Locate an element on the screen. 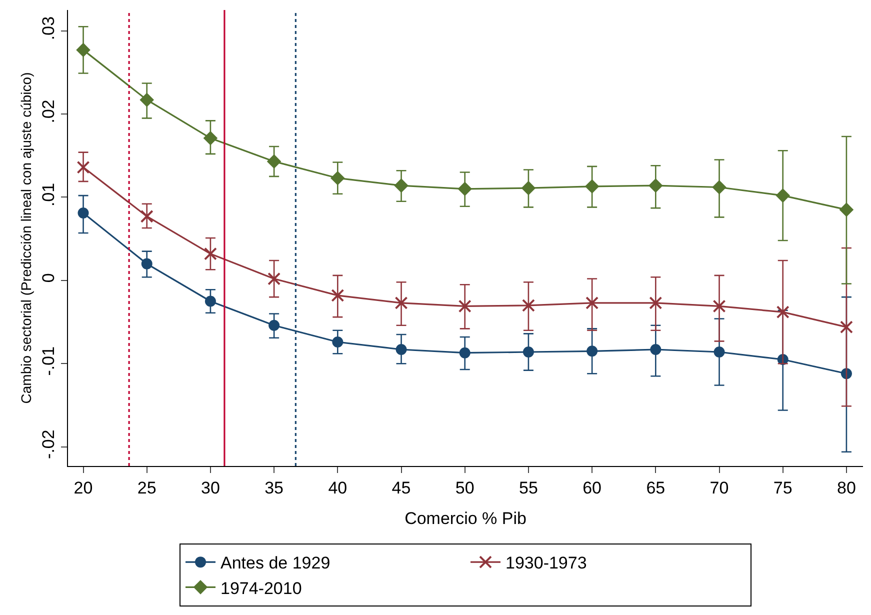 This screenshot has width=871, height=615. y-tick-label: .03 is located at coordinates (48, 28).